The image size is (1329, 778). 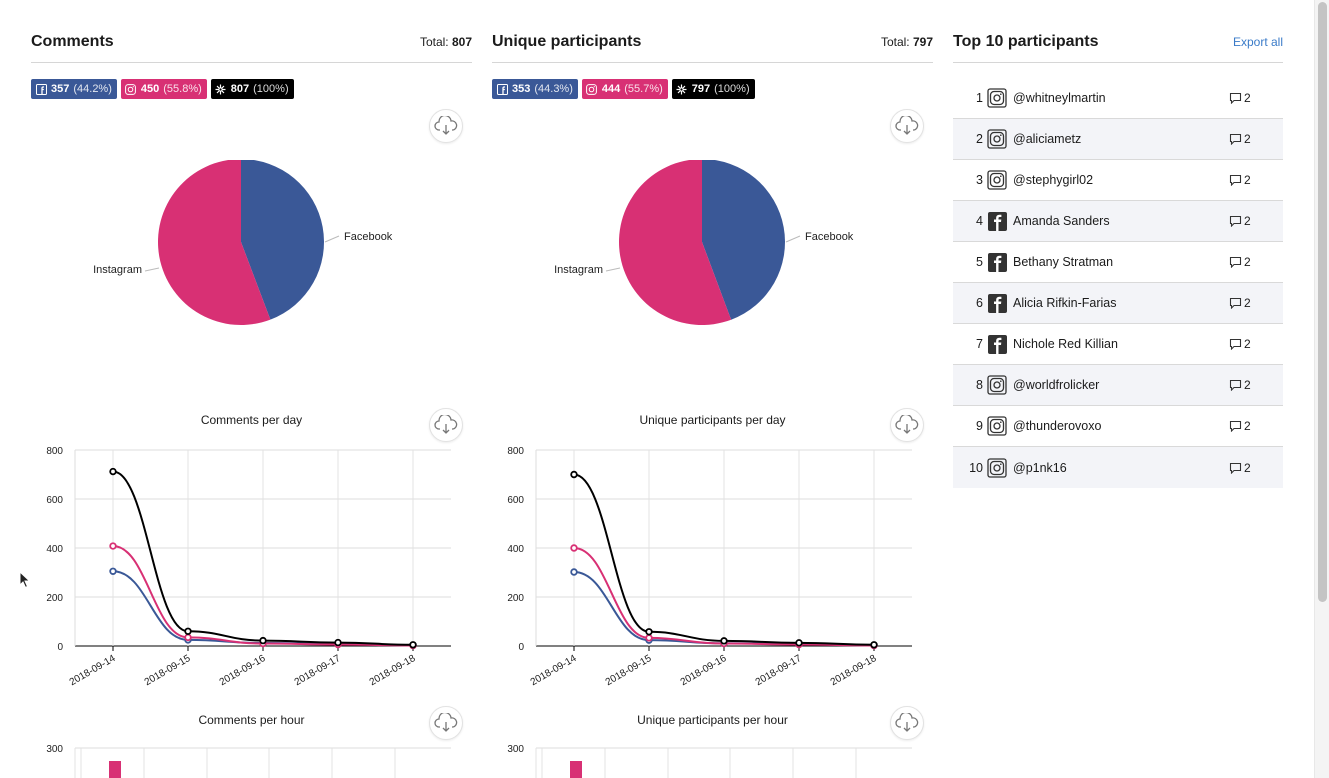 What do you see at coordinates (1257, 42) in the screenshot?
I see `export-all-link: Export all` at bounding box center [1257, 42].